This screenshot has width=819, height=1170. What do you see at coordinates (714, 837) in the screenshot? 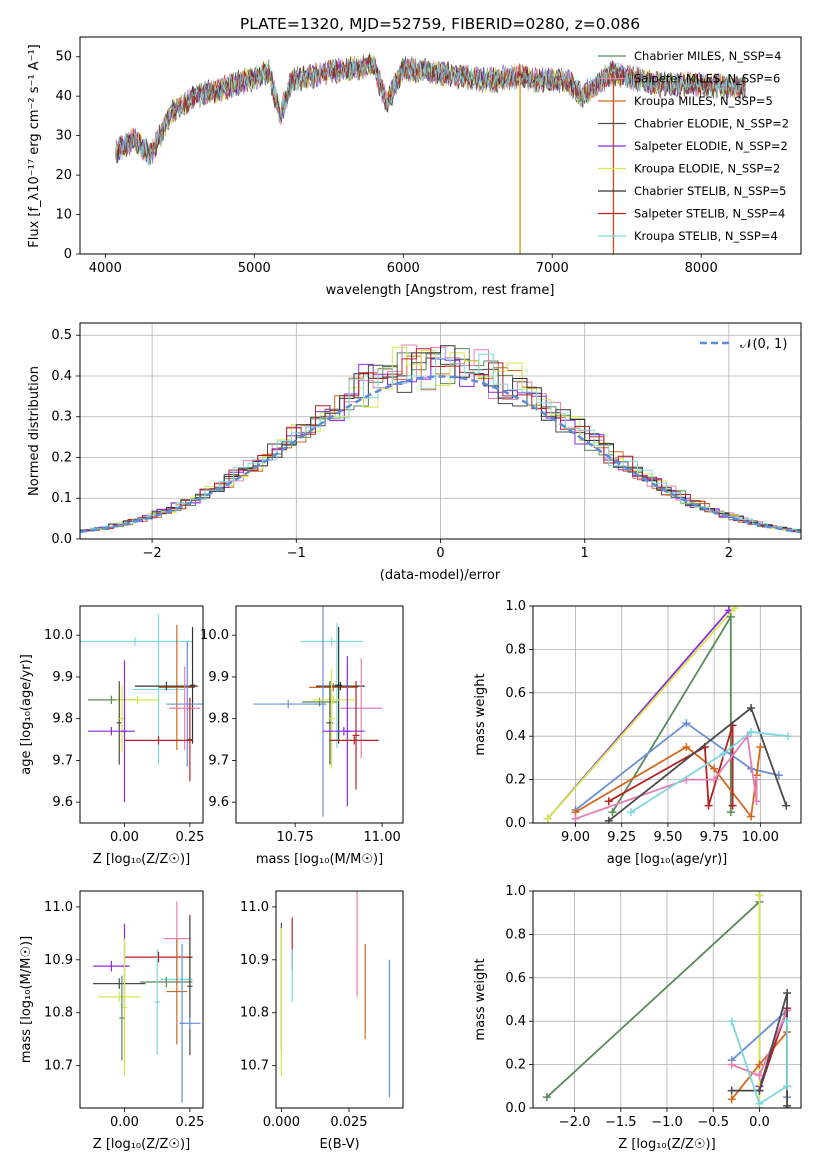
I see `weight_vs_age-xtick-label: 9.75` at bounding box center [714, 837].